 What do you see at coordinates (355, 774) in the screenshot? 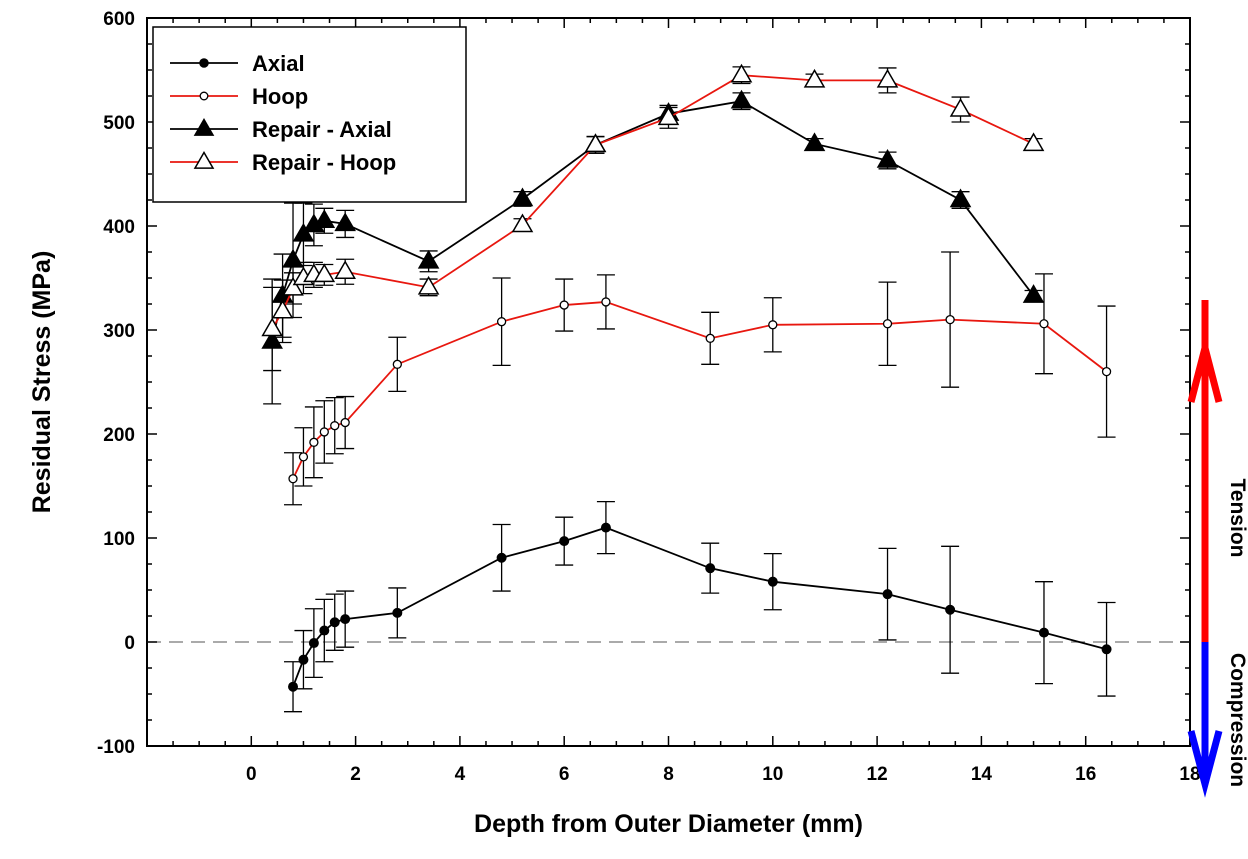
I see `x-tick-label: 2` at bounding box center [355, 774].